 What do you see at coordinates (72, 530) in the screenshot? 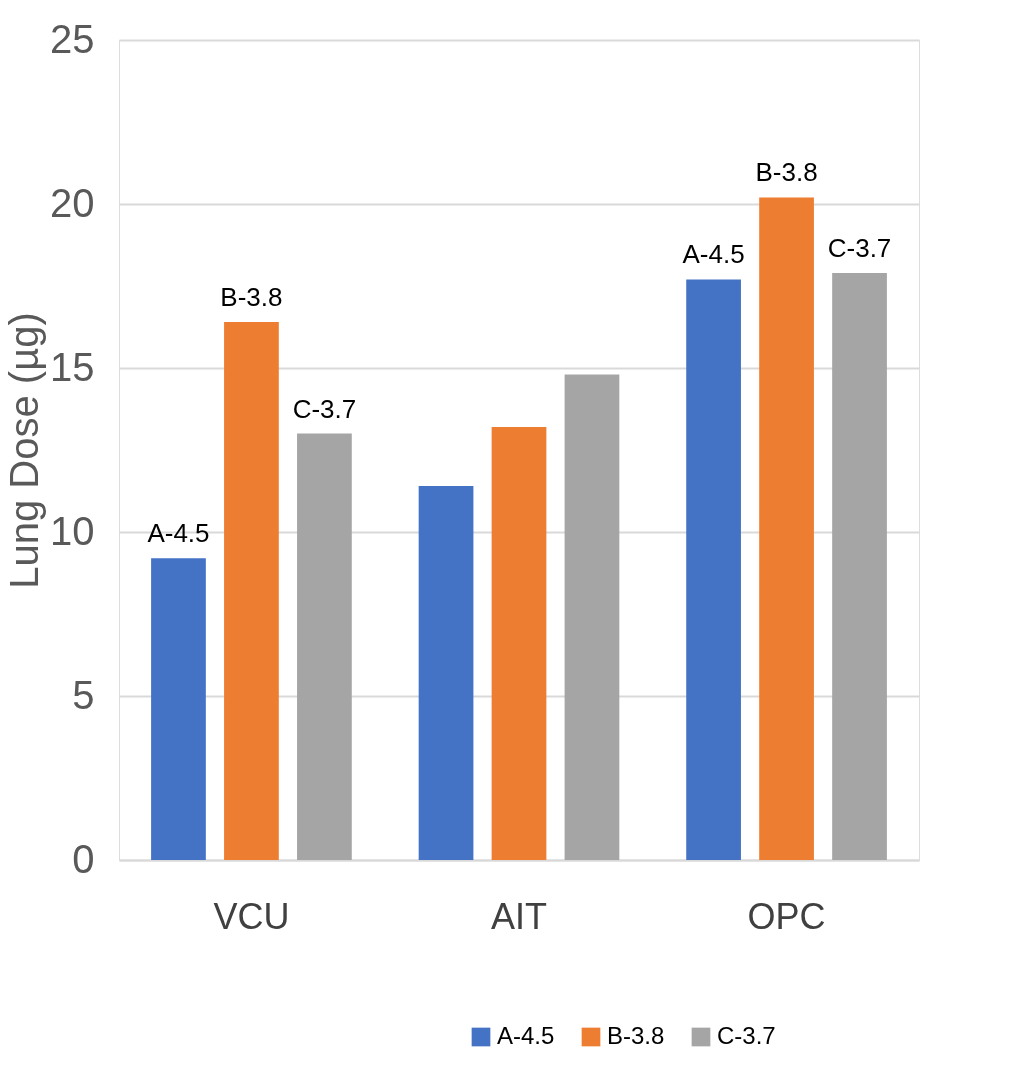
I see `y-tick-label: 10` at bounding box center [72, 530].